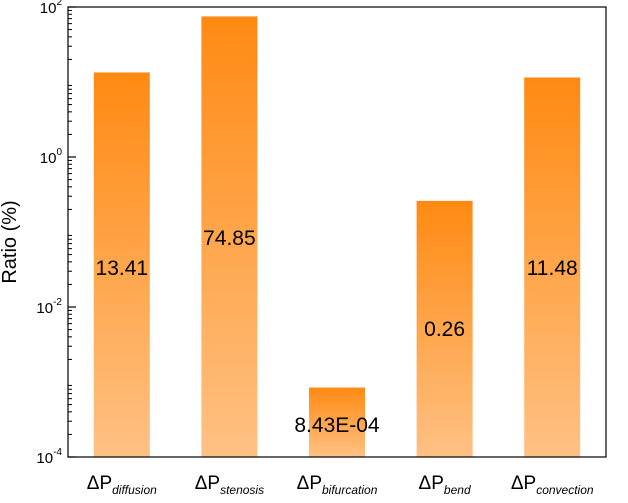  What do you see at coordinates (122, 268) in the screenshot?
I see `data-label-diffusion: 13.41` at bounding box center [122, 268].